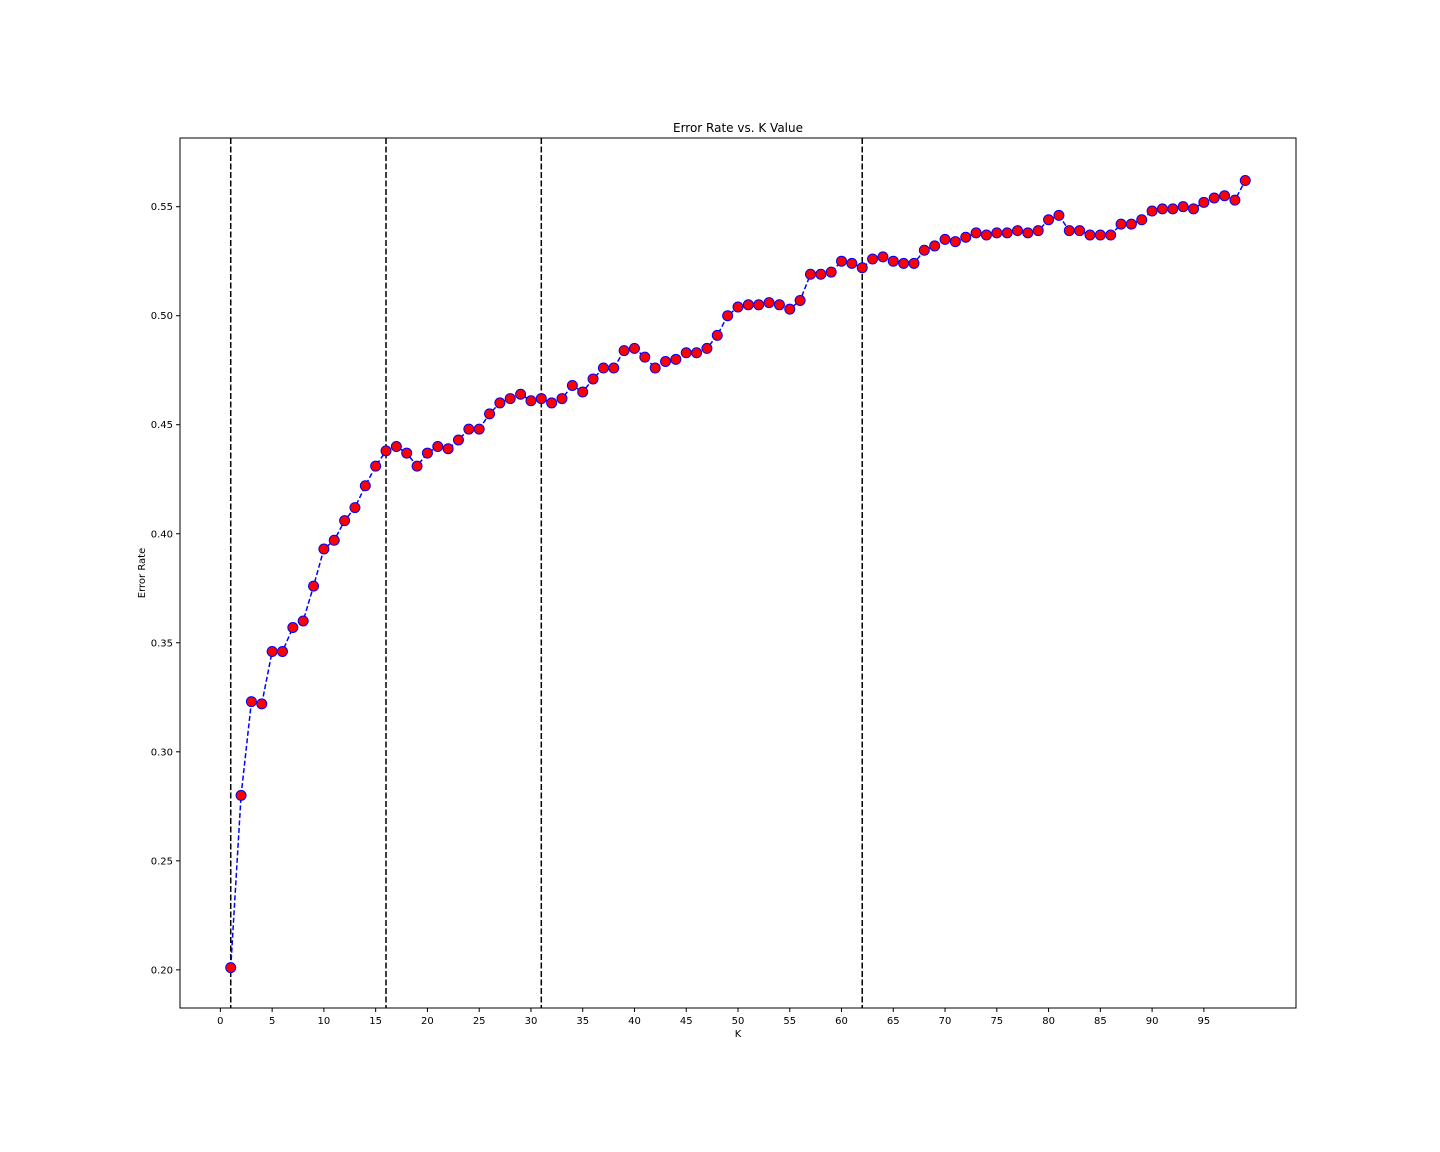 The height and width of the screenshot is (1152, 1440). Describe the element at coordinates (162, 970) in the screenshot. I see `y-tick-label: 0.20` at that location.